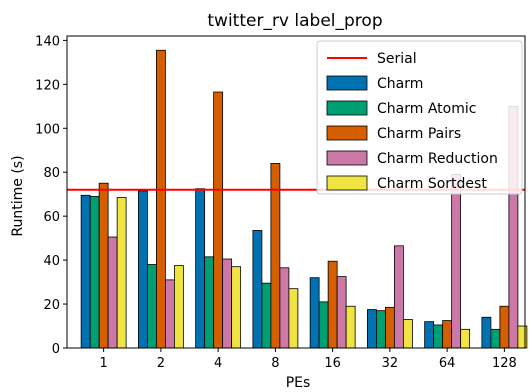 The width and height of the screenshot is (529, 392). I want to click on x-tick-label: 1, so click(103, 363).